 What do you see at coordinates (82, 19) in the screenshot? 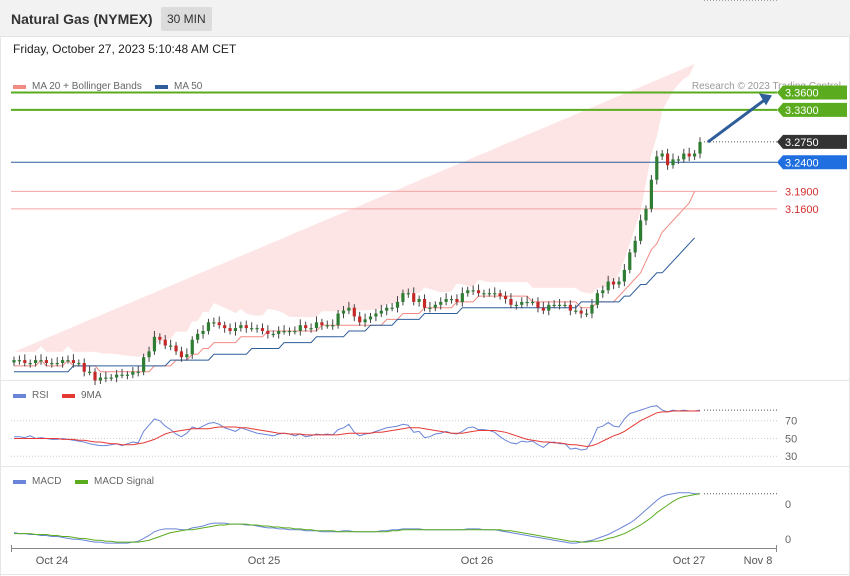
I see `chart-title: Natural Gas (NYMEX)` at bounding box center [82, 19].